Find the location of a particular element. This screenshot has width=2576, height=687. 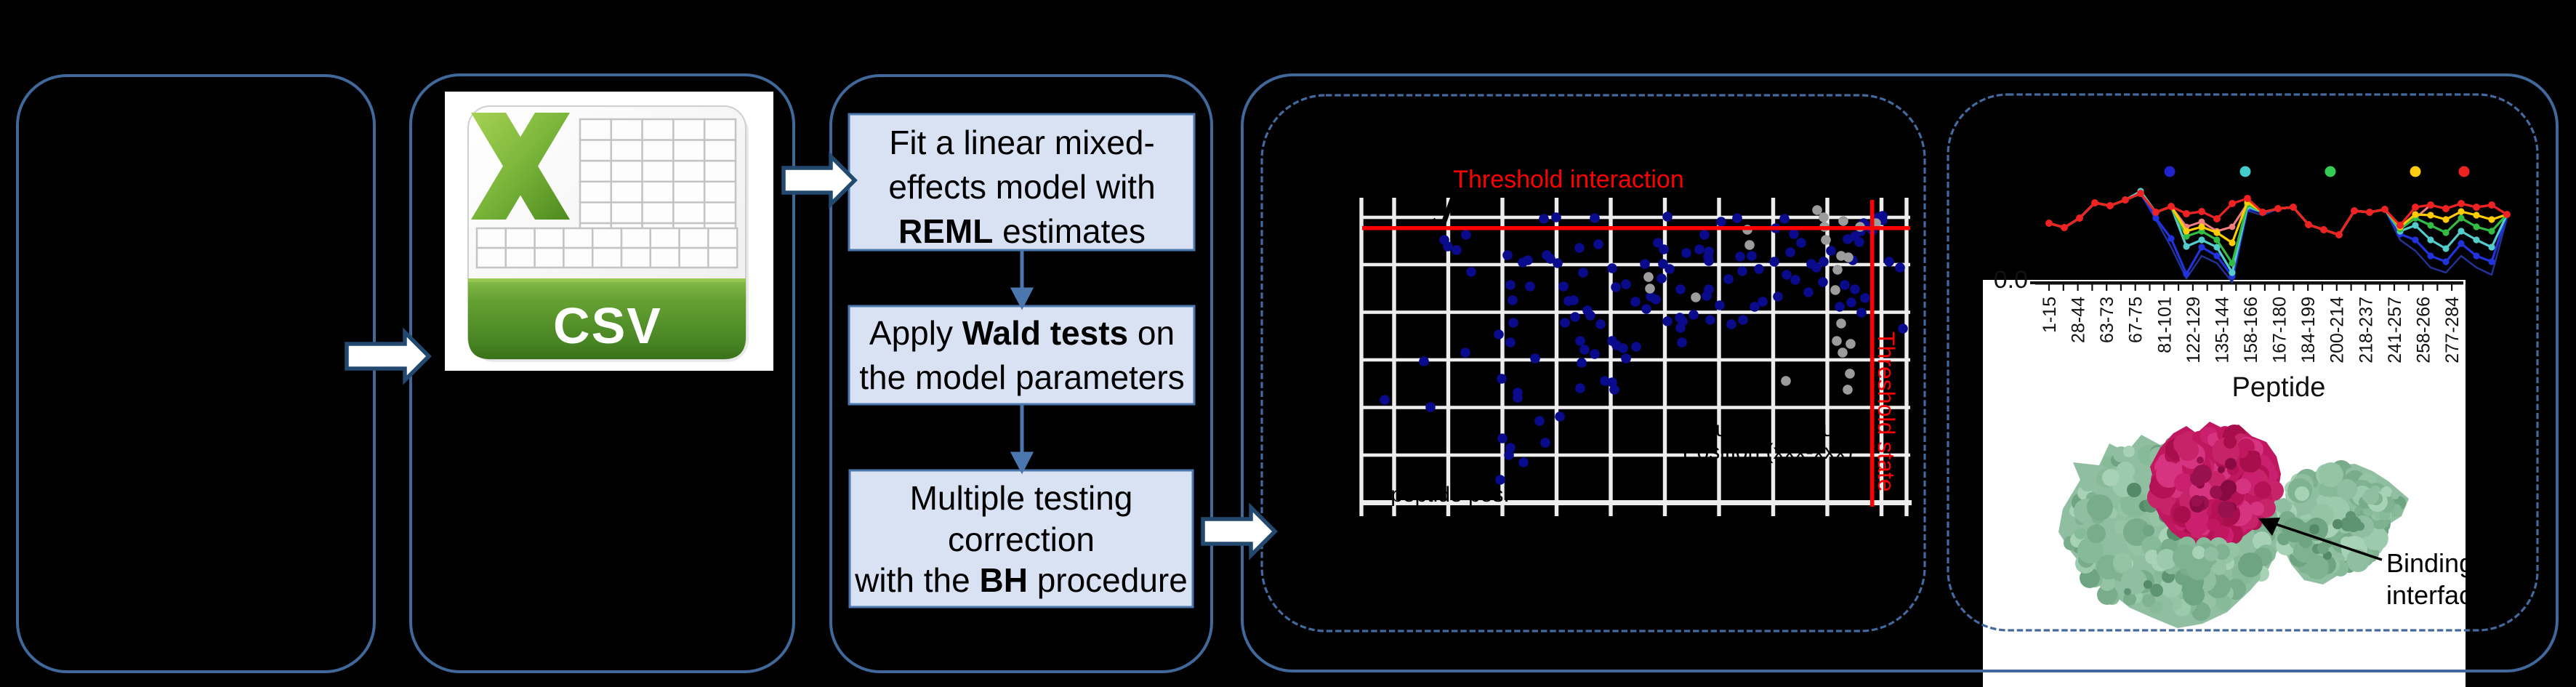

svg-text: 81-101 is located at coordinates (2164, 325).